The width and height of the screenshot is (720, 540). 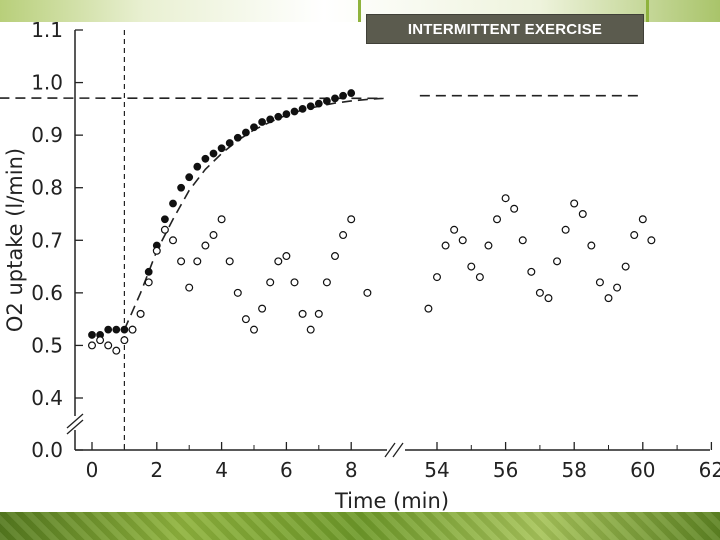 I want to click on slide-title: INTERMITTENT EXERCISE, so click(x=505, y=29).